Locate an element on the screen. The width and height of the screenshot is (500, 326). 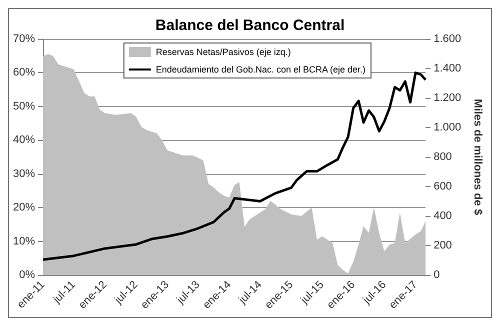
y2-tick-label: 600 is located at coordinates (443, 186).